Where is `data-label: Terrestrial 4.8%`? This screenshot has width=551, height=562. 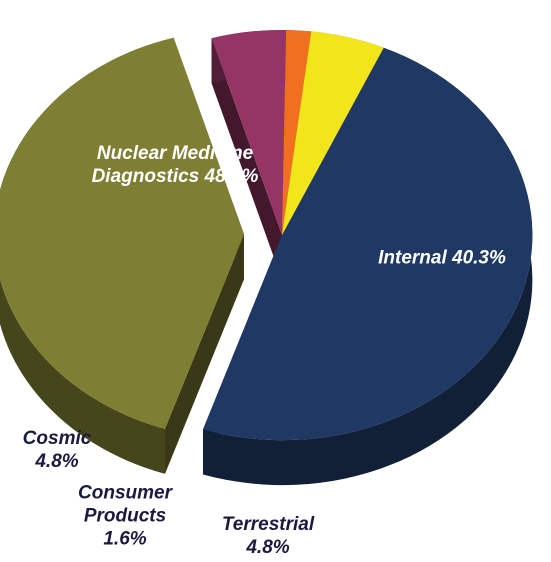
data-label: Terrestrial 4.8% is located at coordinates (268, 536).